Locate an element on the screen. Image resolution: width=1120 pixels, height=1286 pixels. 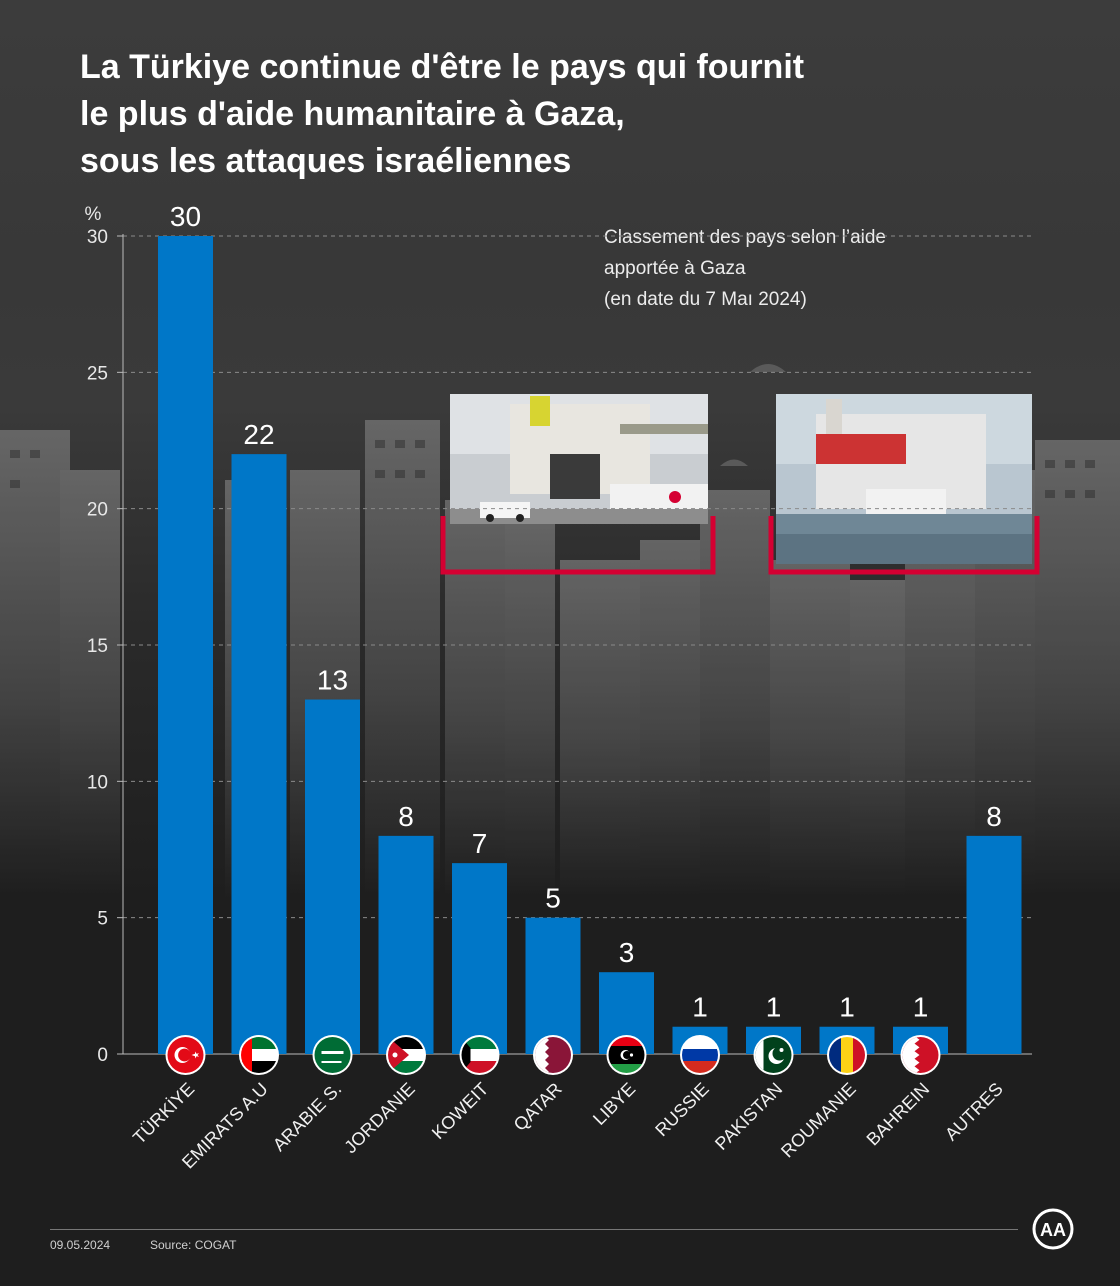
saudi-flag-icon is located at coordinates (332, 1055).